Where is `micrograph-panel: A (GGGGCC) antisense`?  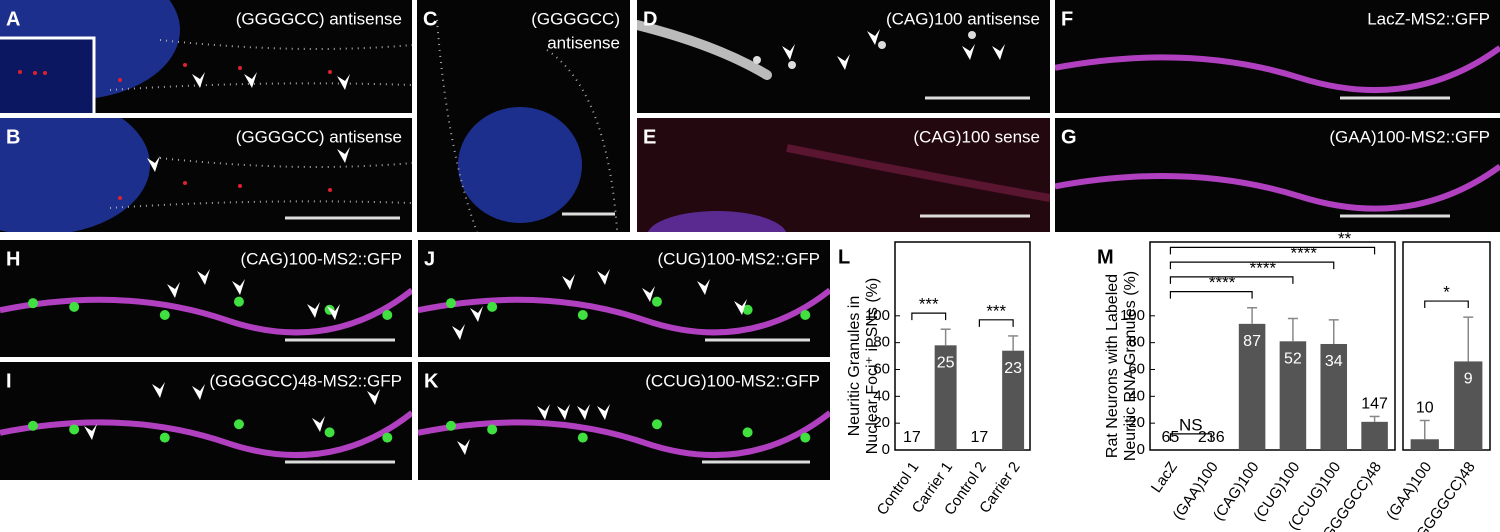
micrograph-panel: A (GGGGCC) antisense is located at coordinates (206, 56).